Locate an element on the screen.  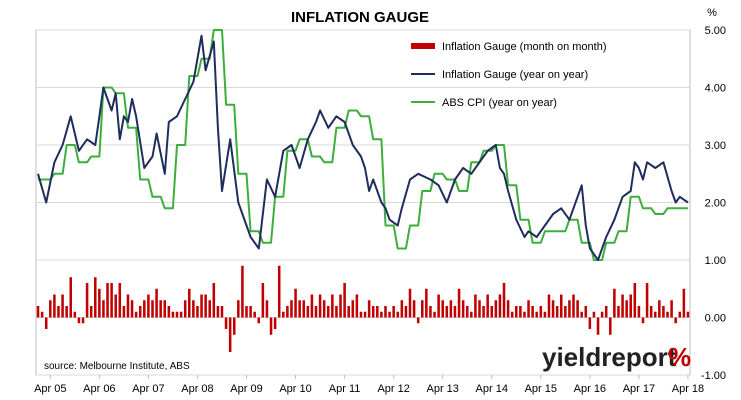
x-tick-label: Apr 12 is located at coordinates (393, 389).